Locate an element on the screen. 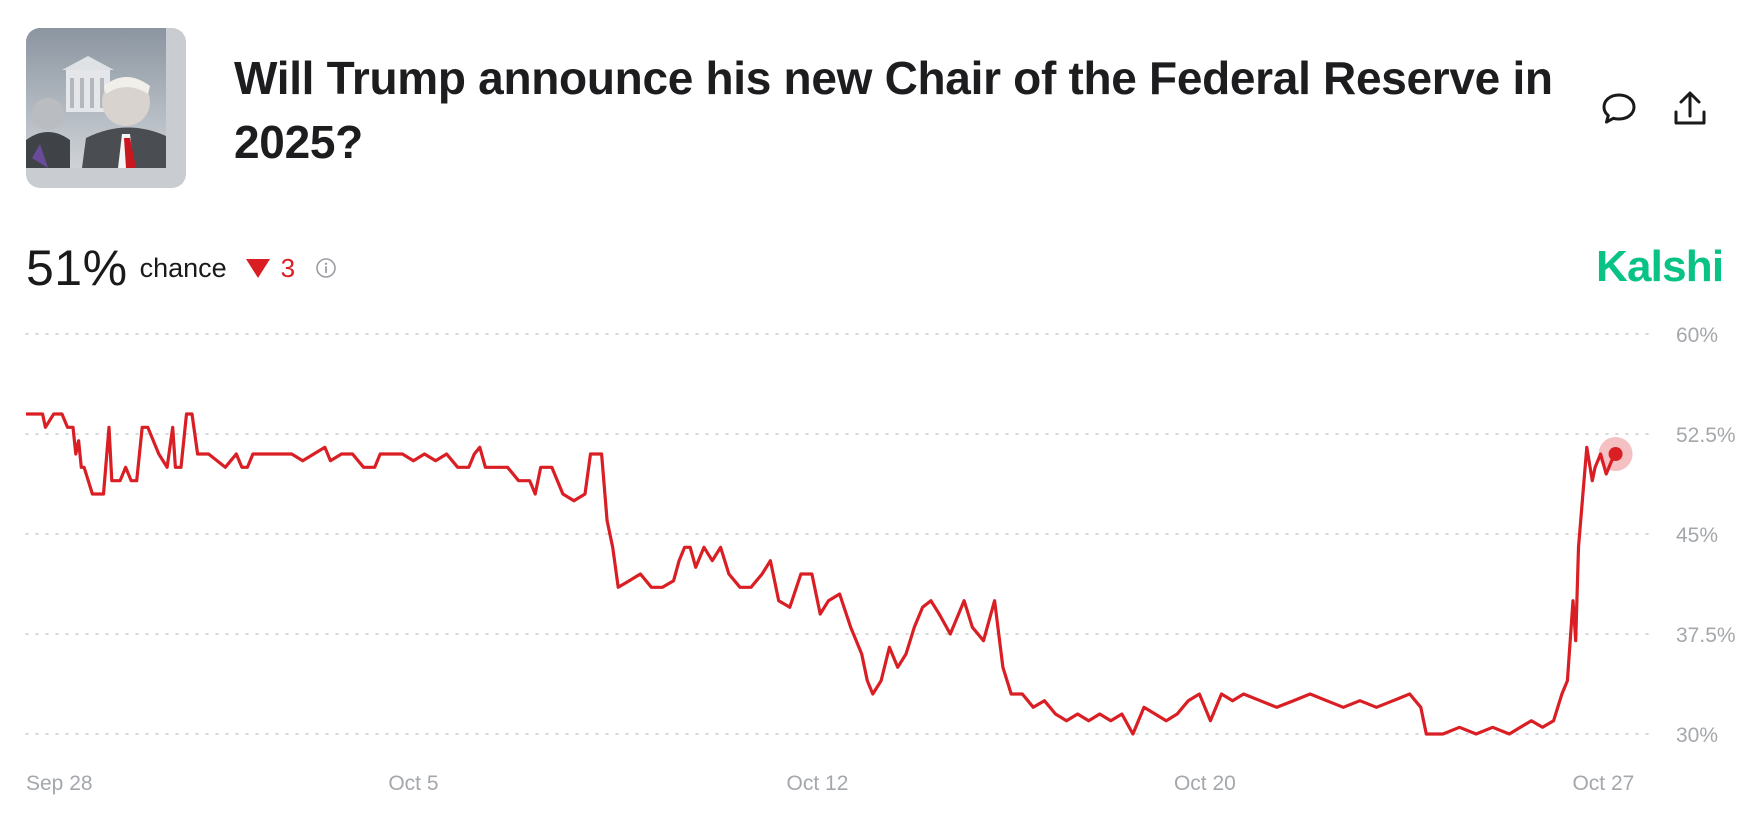 This screenshot has width=1758, height=818. market-thumbnail is located at coordinates (106, 108).